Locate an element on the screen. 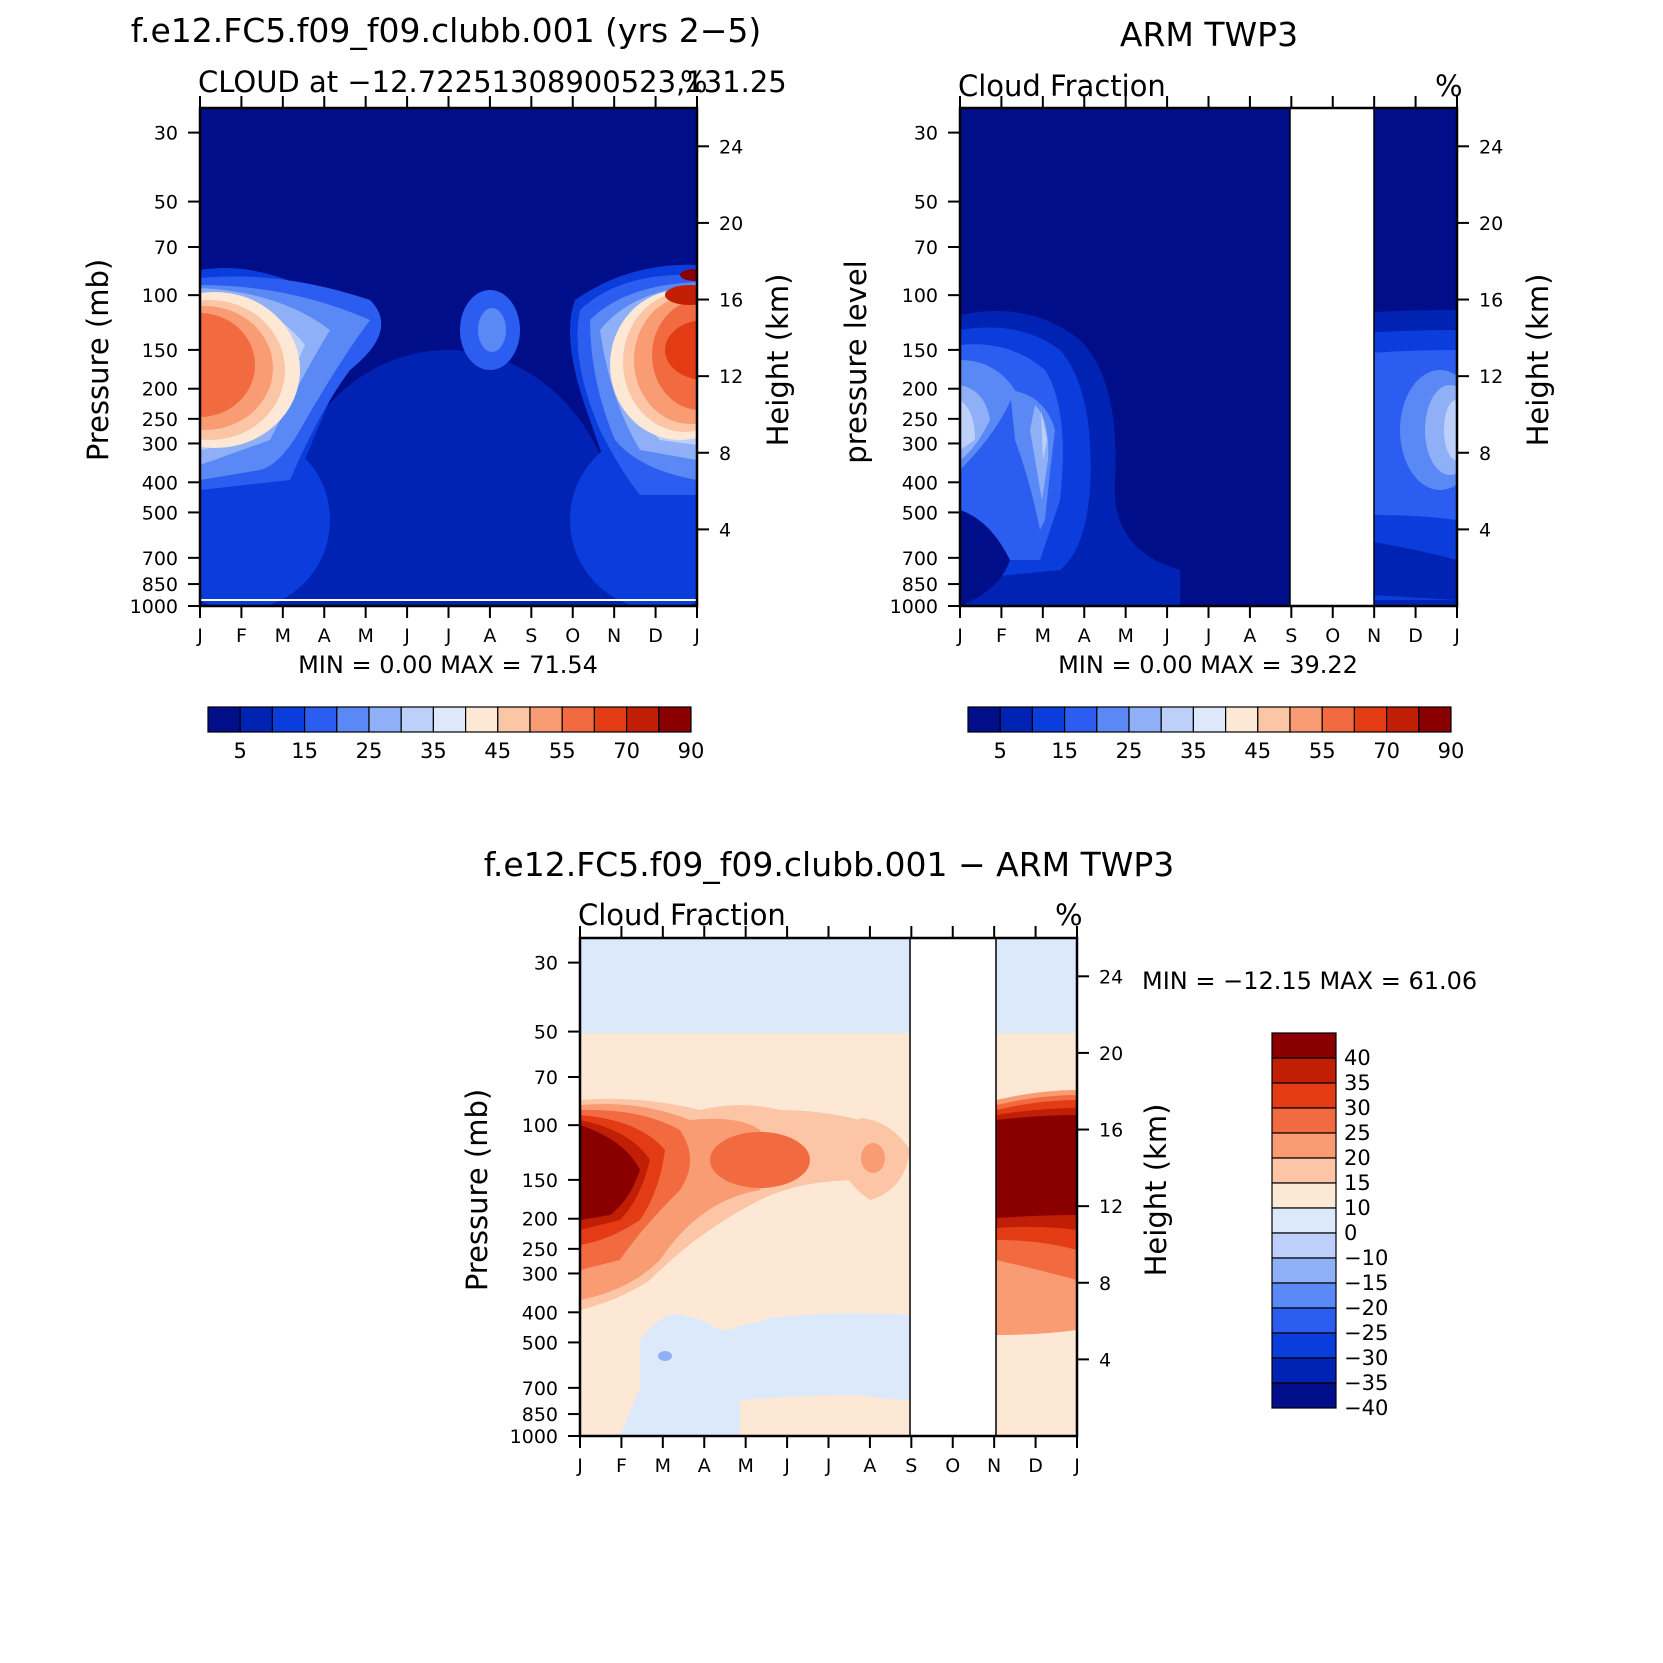  pressure-tick-label: 70 is located at coordinates (166, 248).